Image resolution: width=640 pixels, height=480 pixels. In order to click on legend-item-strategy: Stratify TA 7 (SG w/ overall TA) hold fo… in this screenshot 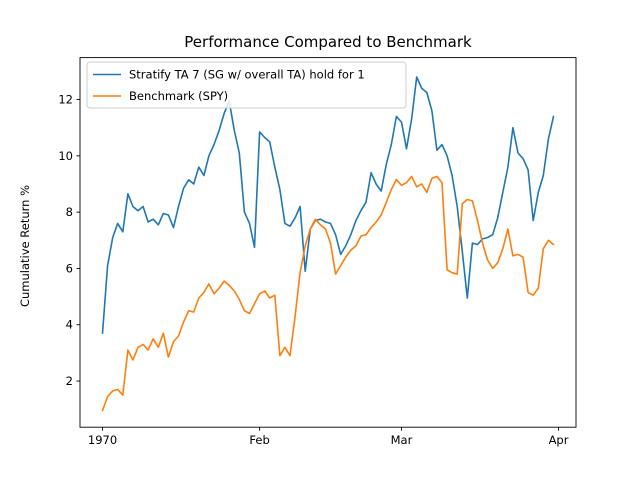, I will do `click(229, 75)`.